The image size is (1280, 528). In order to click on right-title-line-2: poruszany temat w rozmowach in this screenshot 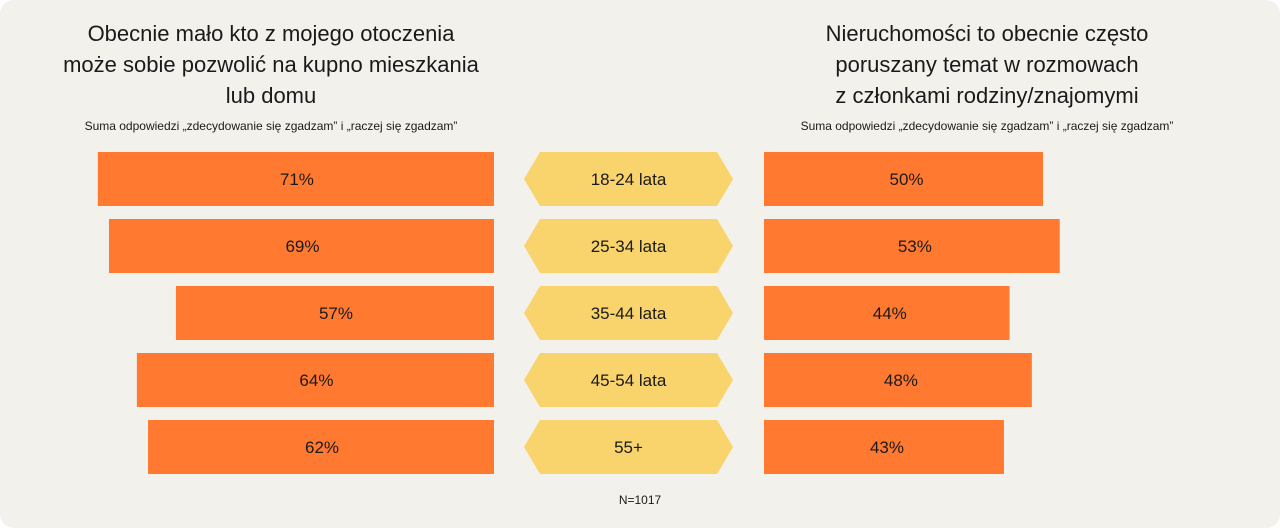, I will do `click(987, 64)`.